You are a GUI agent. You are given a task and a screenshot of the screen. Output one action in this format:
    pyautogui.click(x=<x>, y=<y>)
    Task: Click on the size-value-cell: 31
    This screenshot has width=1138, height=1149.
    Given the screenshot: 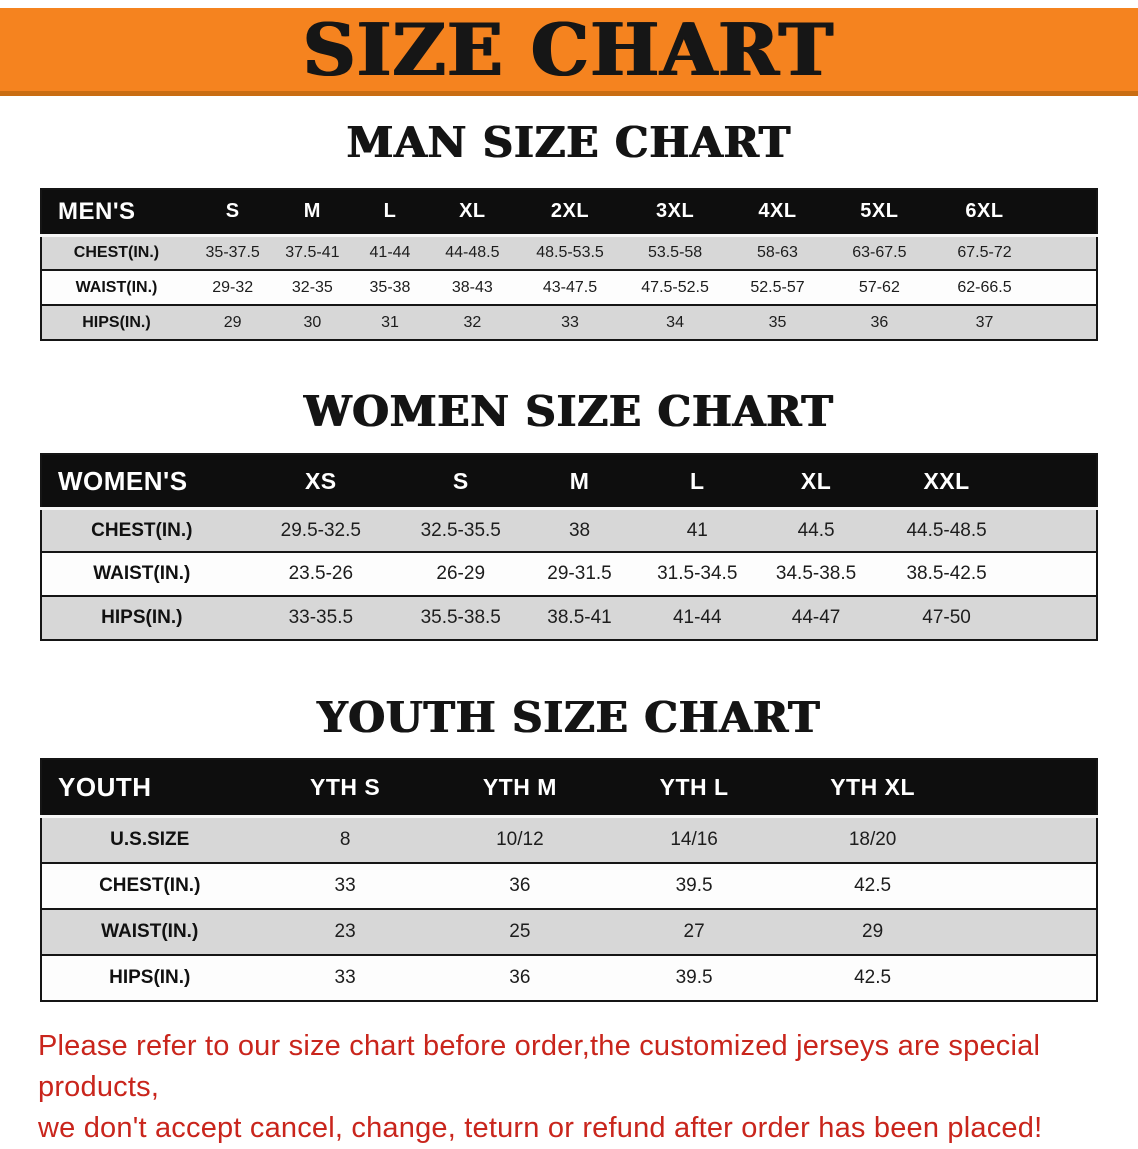 What is the action you would take?
    pyautogui.click(x=390, y=322)
    